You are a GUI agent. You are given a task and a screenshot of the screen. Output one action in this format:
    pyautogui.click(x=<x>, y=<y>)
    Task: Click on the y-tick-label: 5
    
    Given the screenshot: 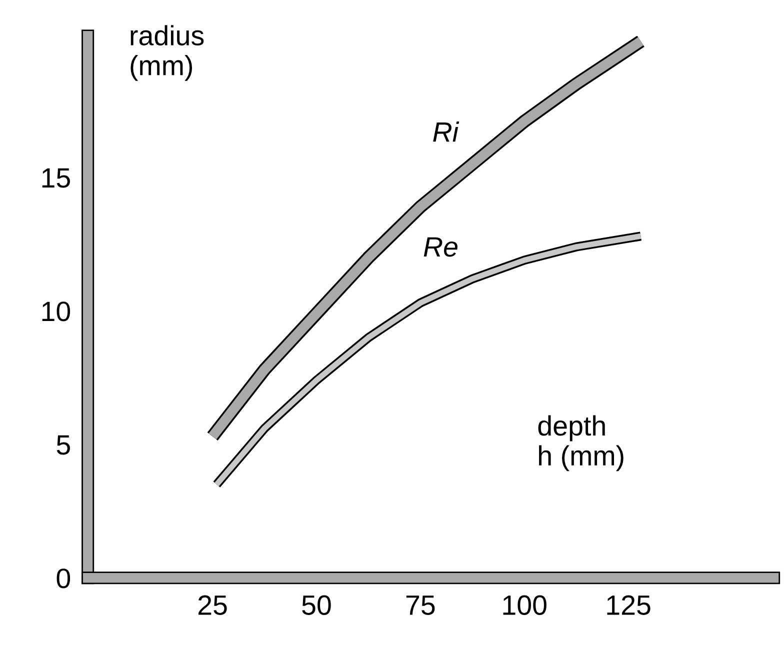 What is the action you would take?
    pyautogui.click(x=63, y=445)
    